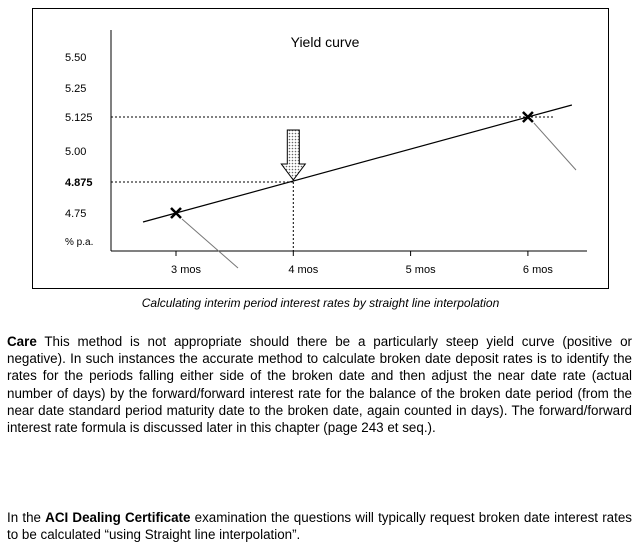  What do you see at coordinates (79, 183) in the screenshot?
I see `y-tick-label: 4.875` at bounding box center [79, 183].